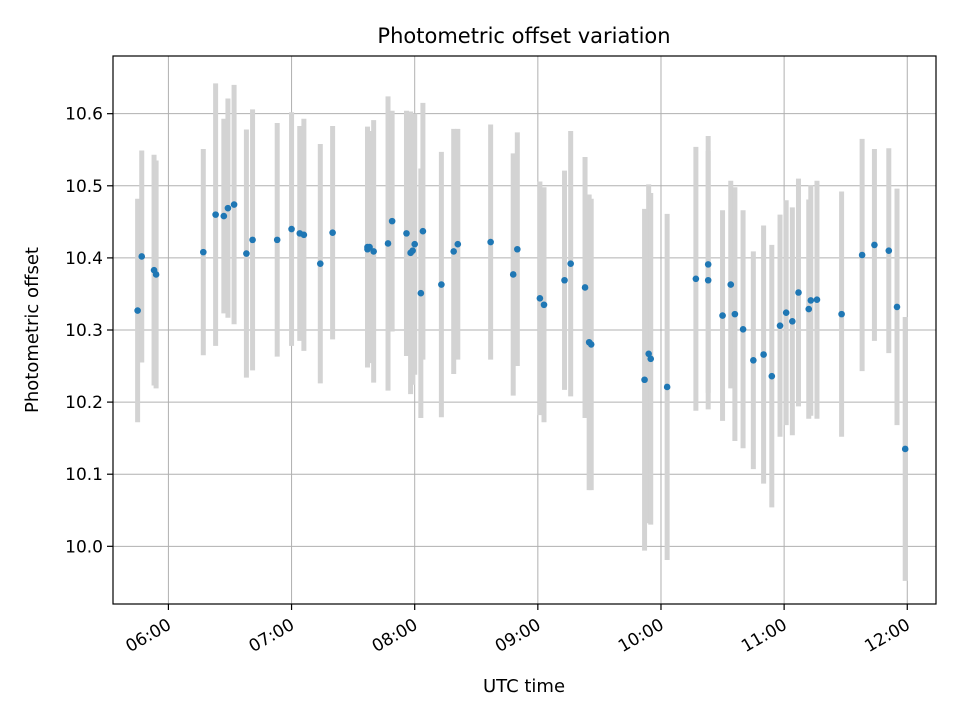 The width and height of the screenshot is (960, 724). Describe the element at coordinates (84, 403) in the screenshot. I see `y-tick-label: 10.2` at that location.